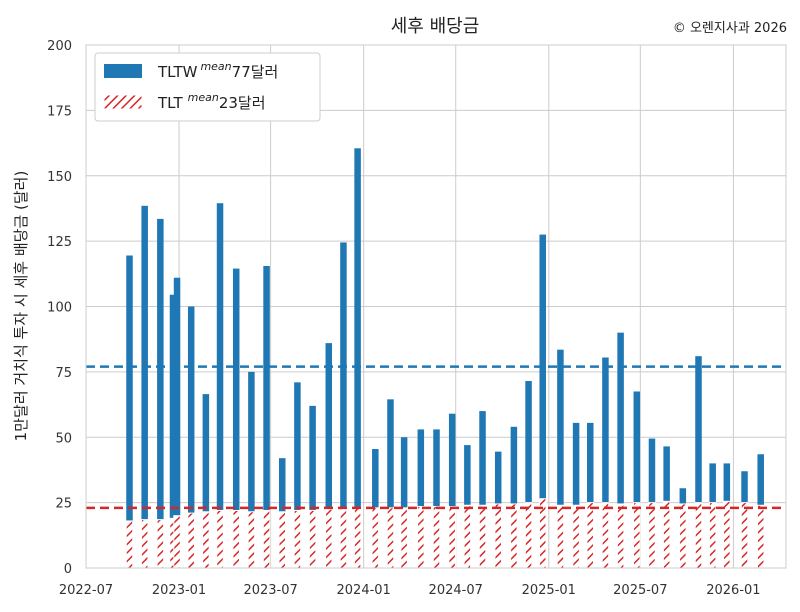  I want to click on copyright-notice: © 오렌지사과 2026, so click(730, 28).